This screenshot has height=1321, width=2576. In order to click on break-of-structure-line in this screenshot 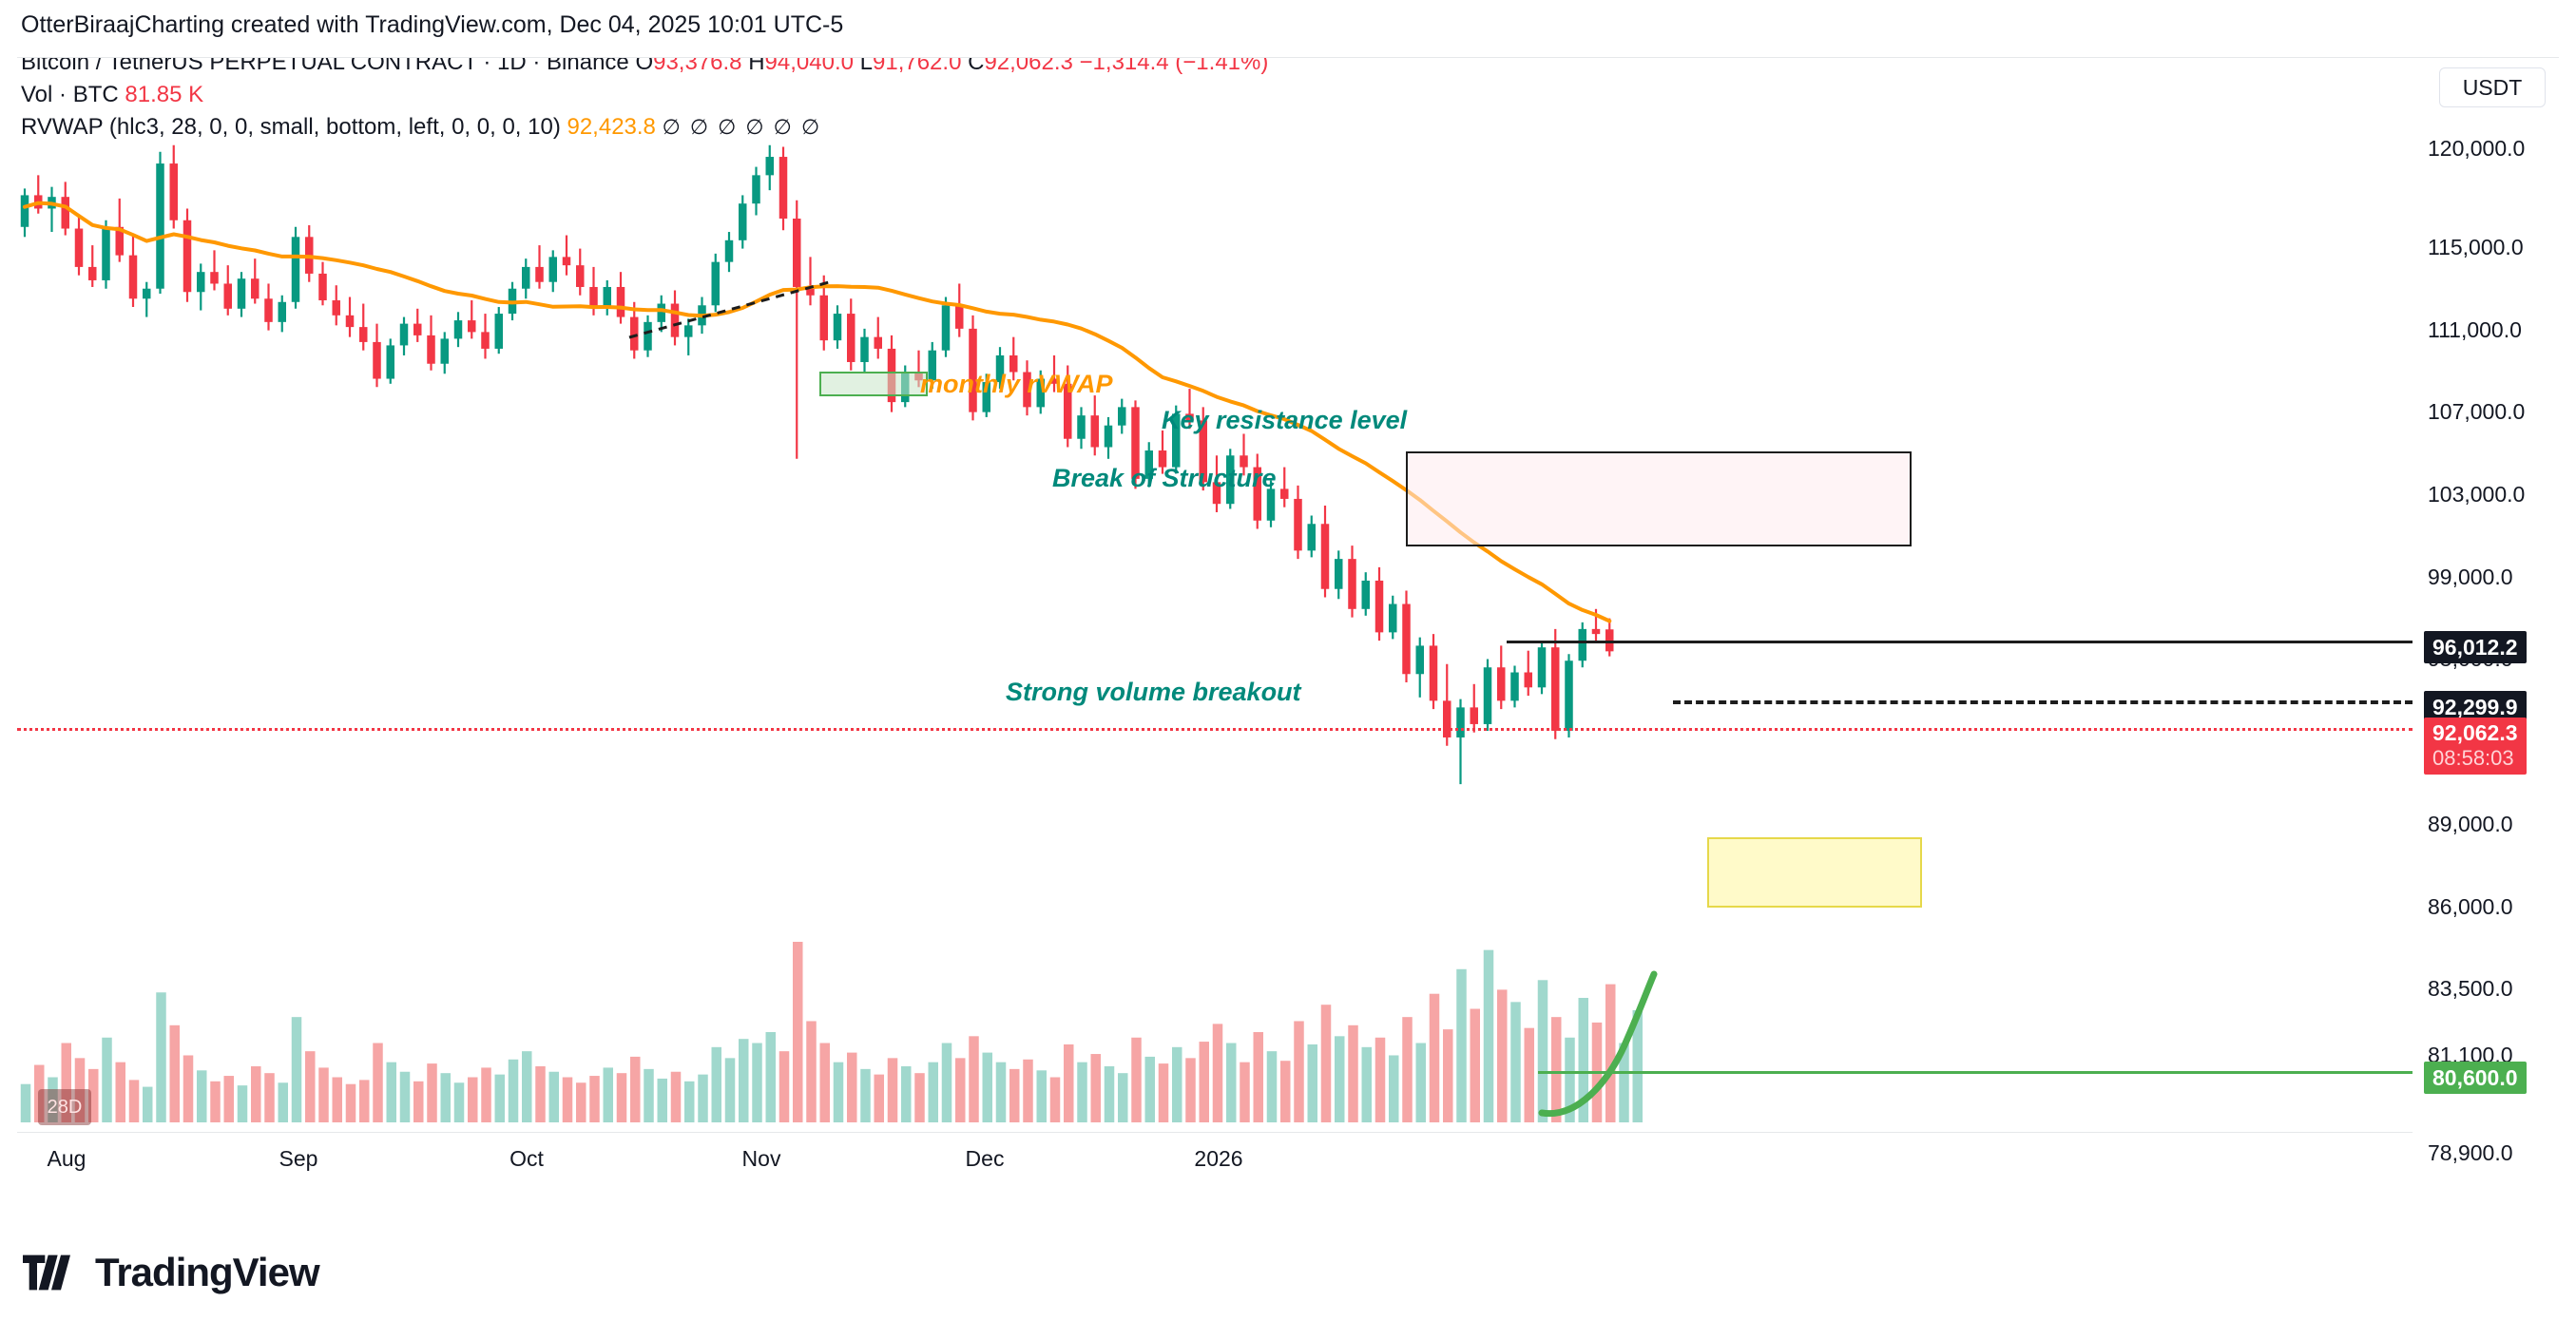, I will do `click(2043, 702)`.